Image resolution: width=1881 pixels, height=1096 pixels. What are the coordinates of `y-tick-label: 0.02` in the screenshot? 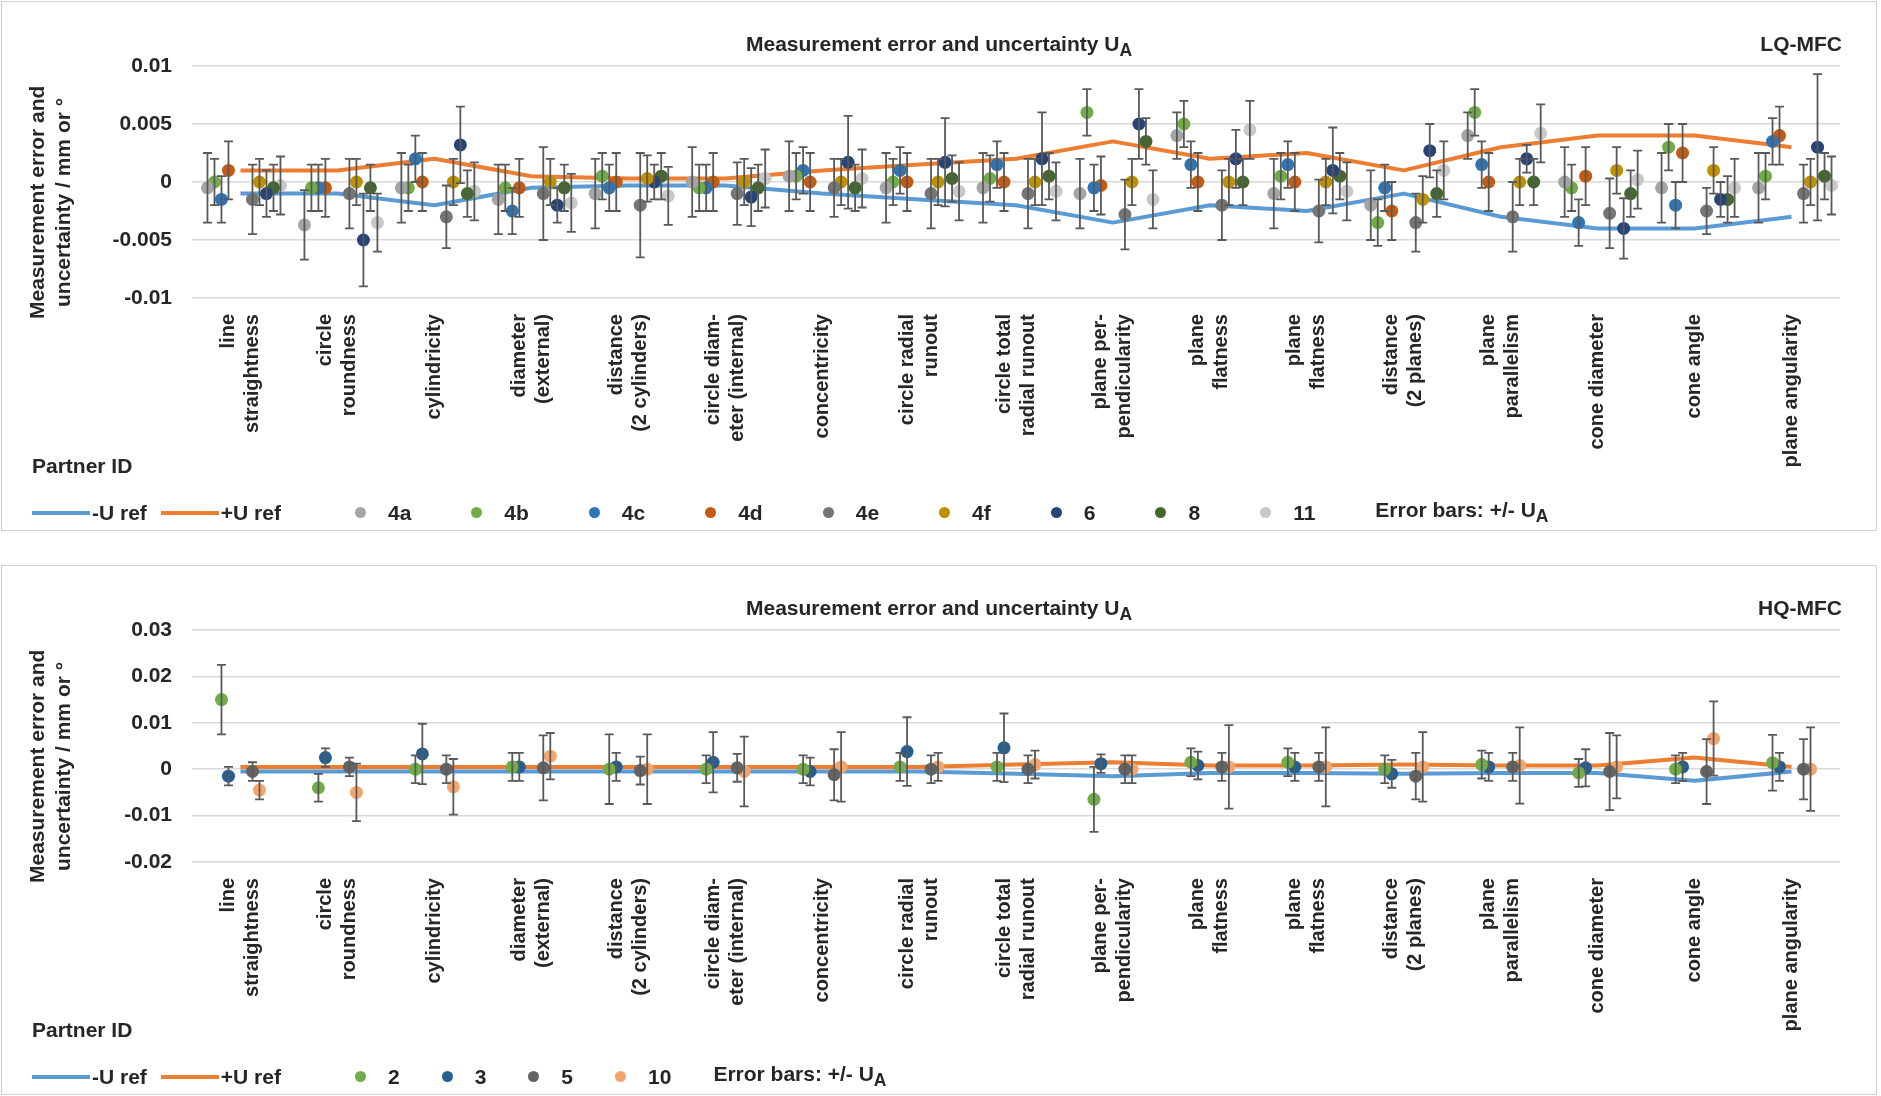 It's located at (151, 675).